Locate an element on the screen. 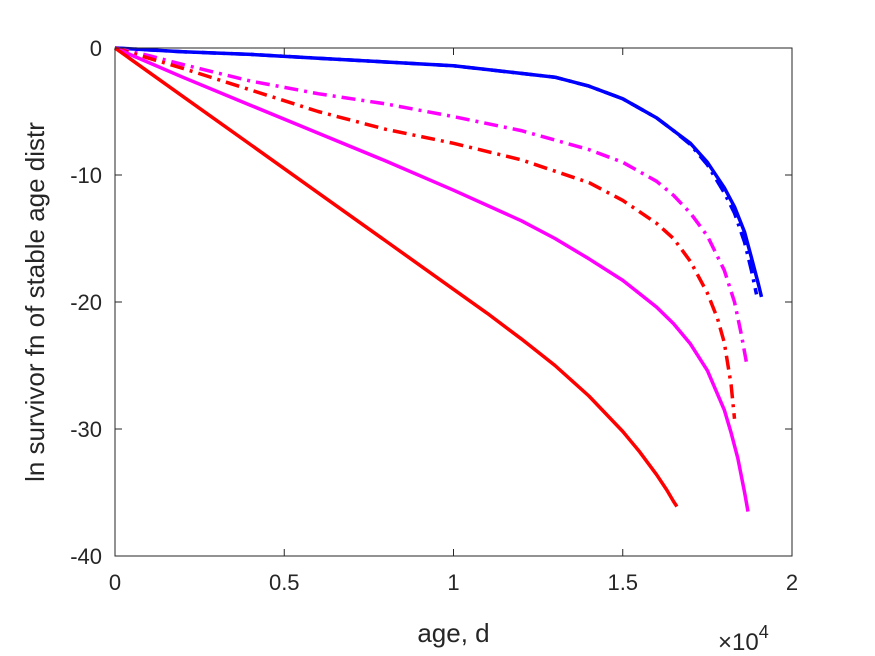 The height and width of the screenshot is (656, 875). x-tick-label: 1 is located at coordinates (453, 582).